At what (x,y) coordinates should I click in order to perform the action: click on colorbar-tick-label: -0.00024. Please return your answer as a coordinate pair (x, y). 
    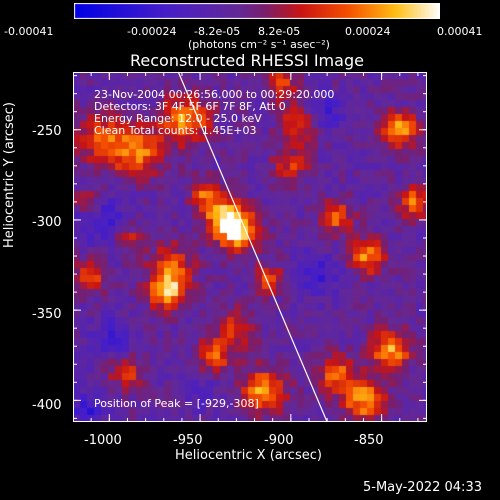
    Looking at the image, I should click on (152, 31).